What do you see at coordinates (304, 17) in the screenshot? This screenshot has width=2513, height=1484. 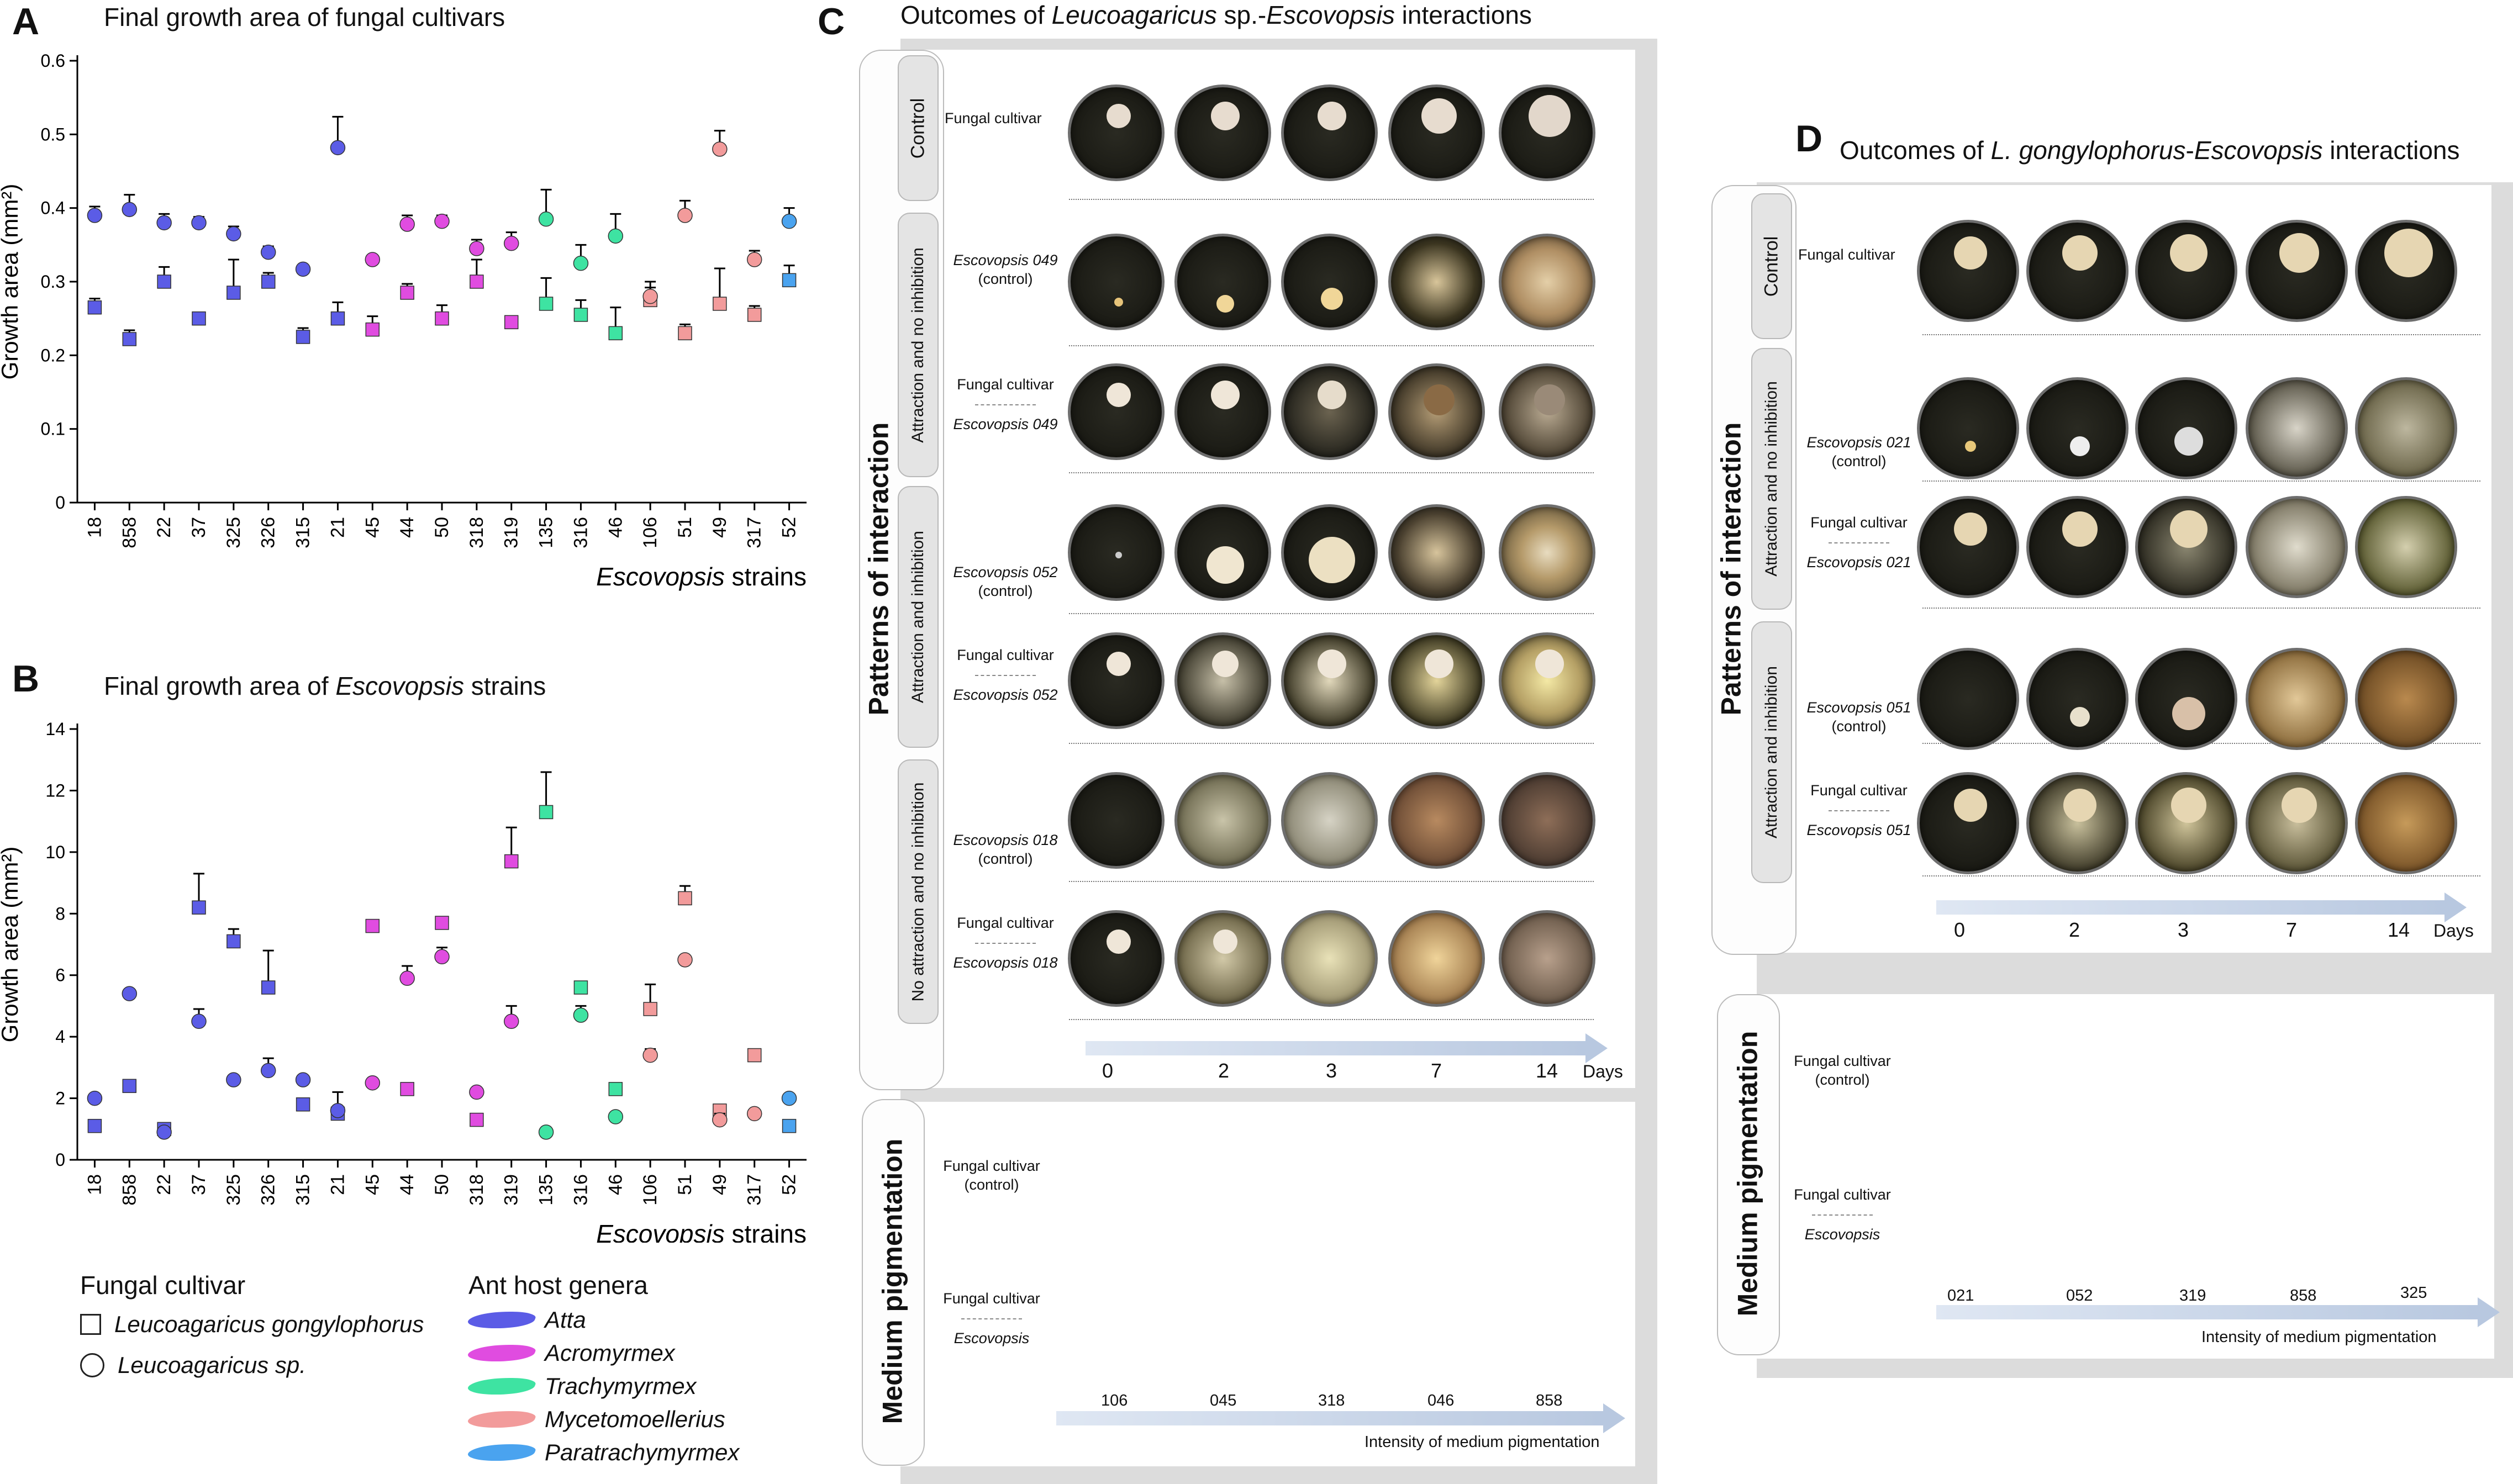 I see `panel-a-title: Final growth area of fungal cultivars` at bounding box center [304, 17].